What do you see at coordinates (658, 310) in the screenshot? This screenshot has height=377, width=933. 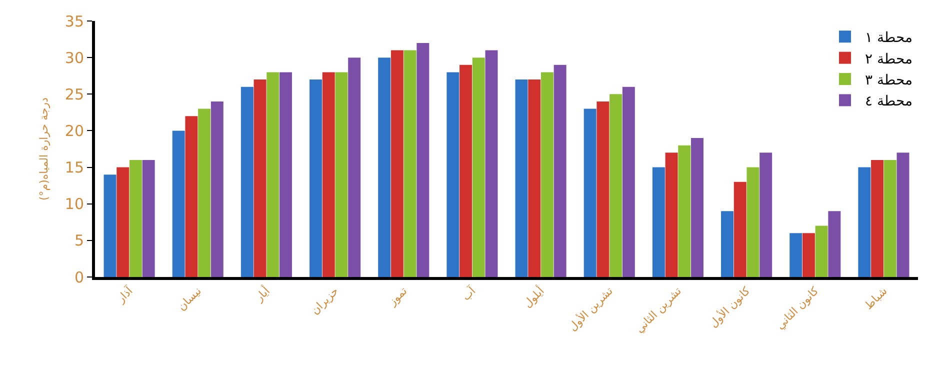 I see `x-tick-label: تشرين الثاني` at bounding box center [658, 310].